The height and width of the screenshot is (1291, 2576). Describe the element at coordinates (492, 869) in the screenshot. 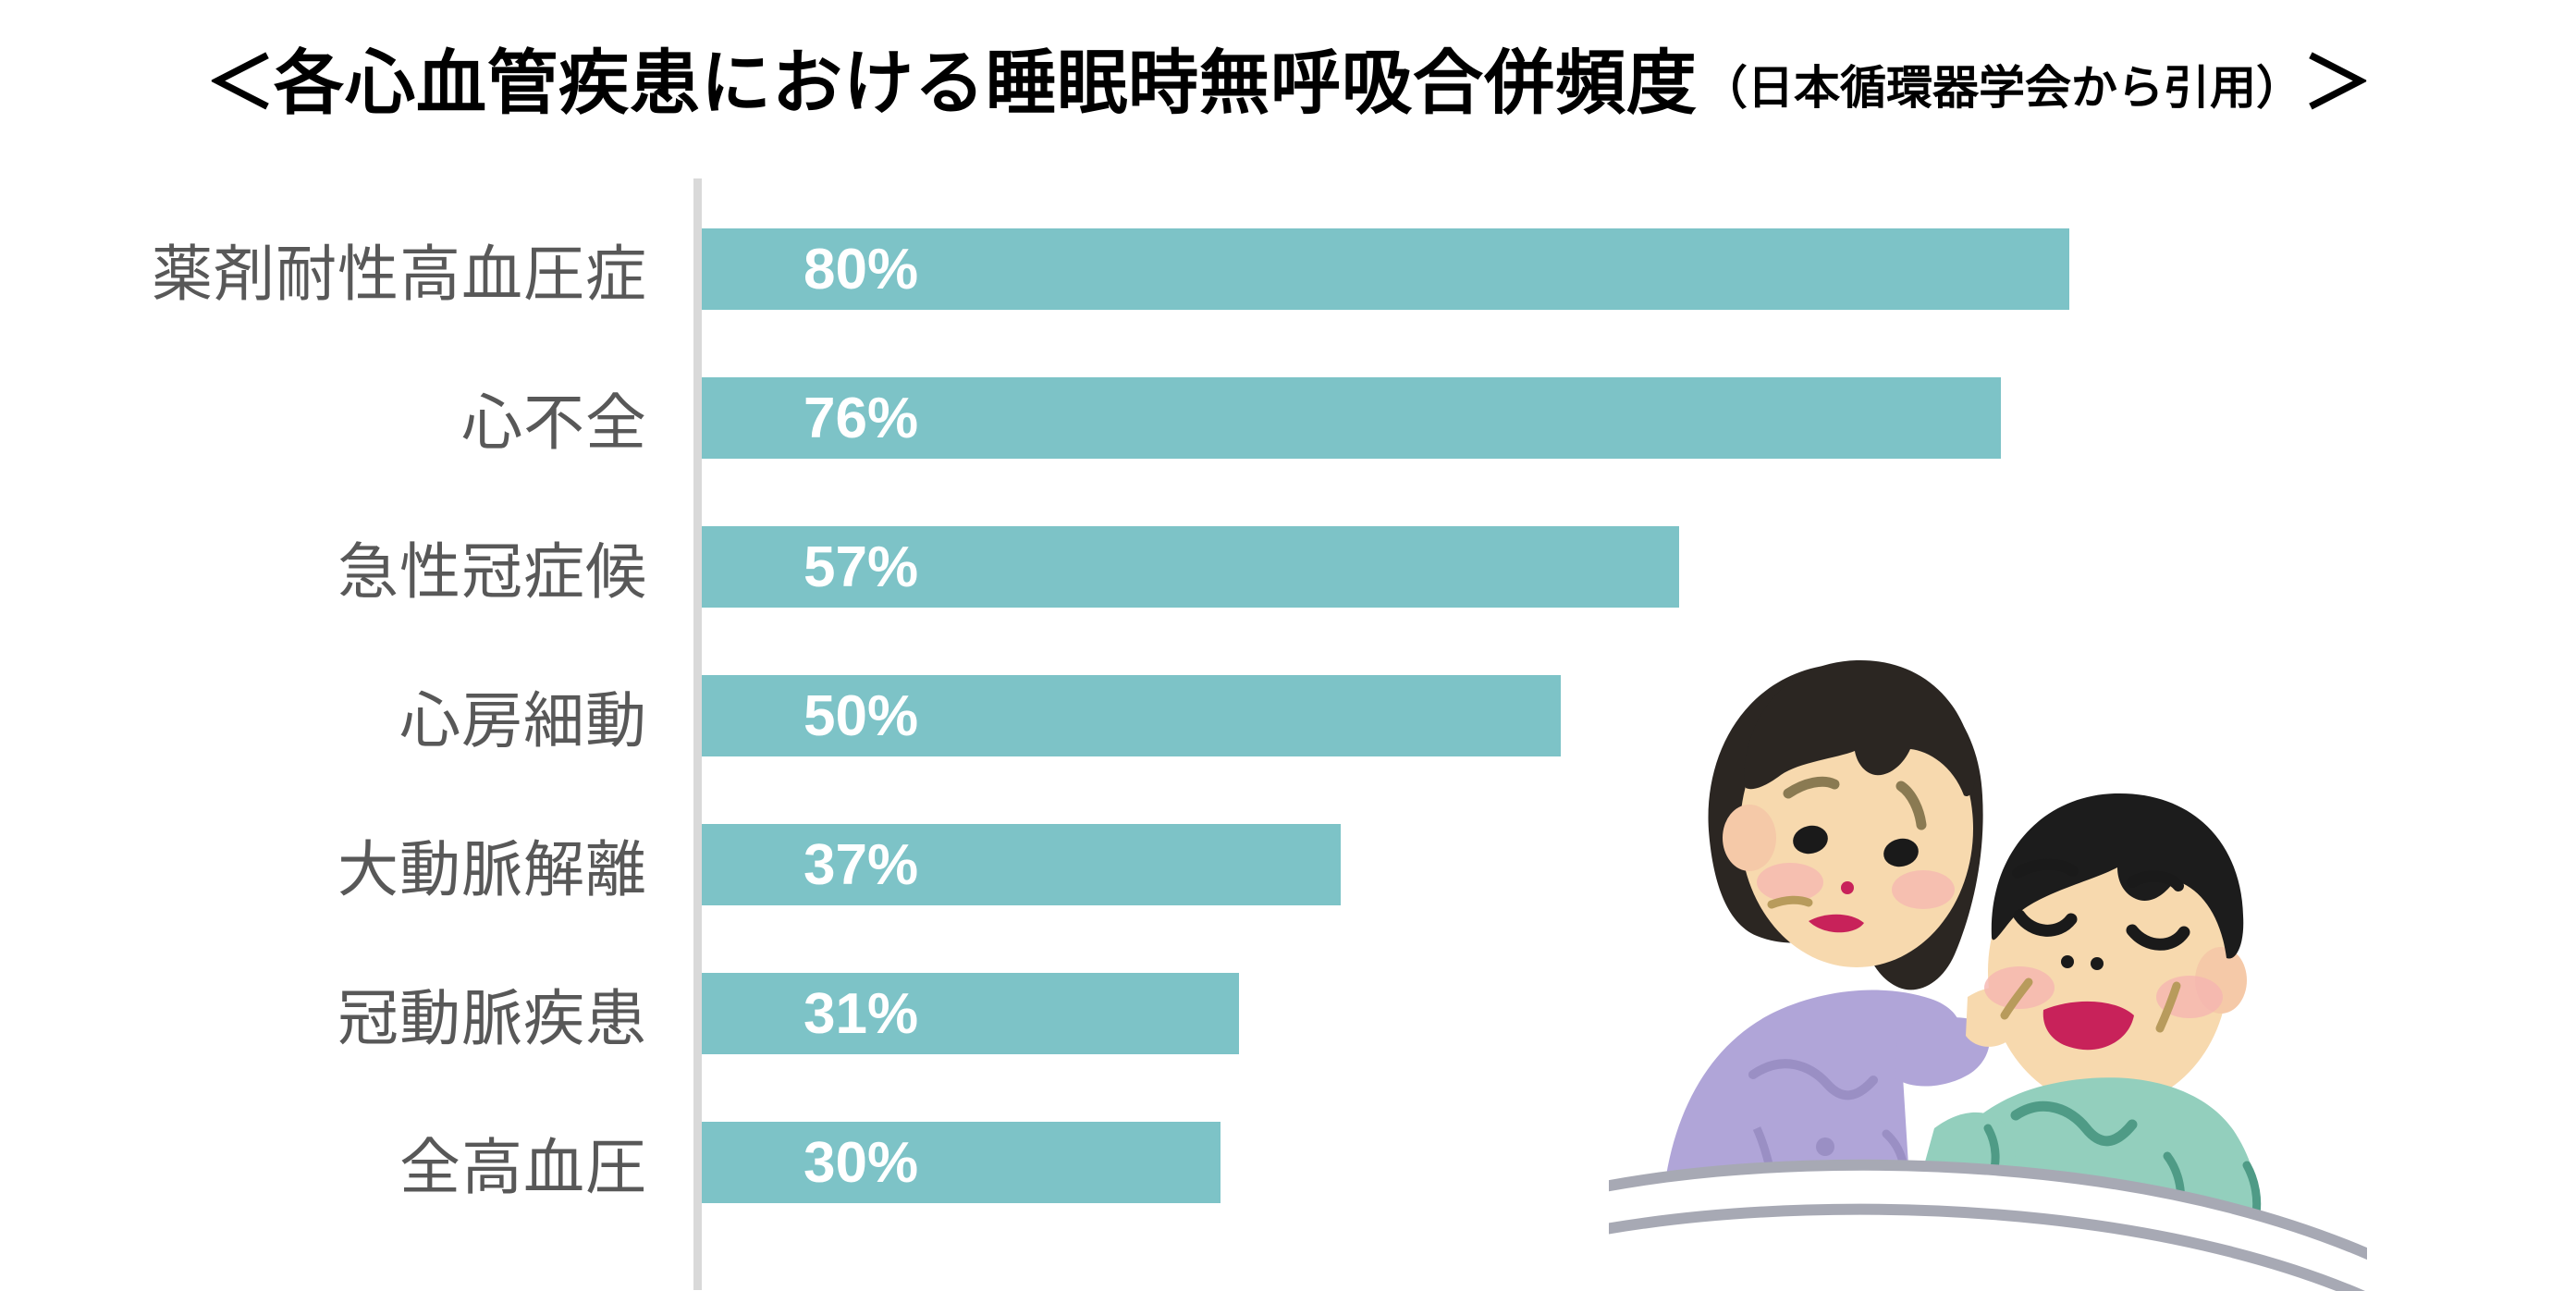

I see `category-label-4: 大動脈解離` at that location.